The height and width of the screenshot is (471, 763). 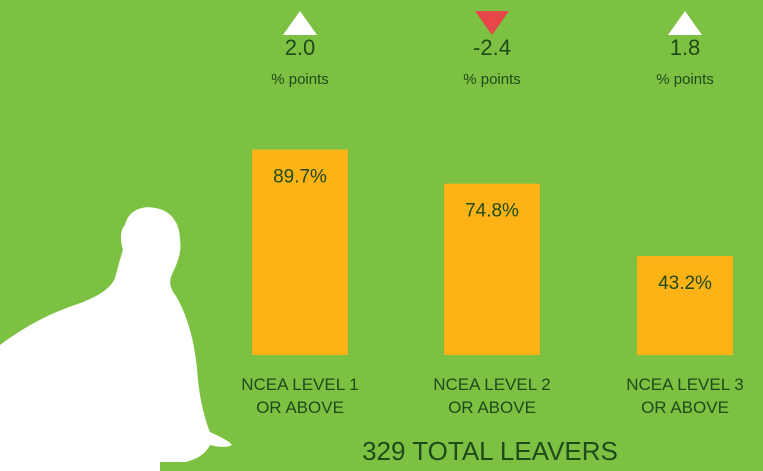 What do you see at coordinates (300, 396) in the screenshot?
I see `category-label: NCEA LEVEL 1 OR ABOVE` at bounding box center [300, 396].